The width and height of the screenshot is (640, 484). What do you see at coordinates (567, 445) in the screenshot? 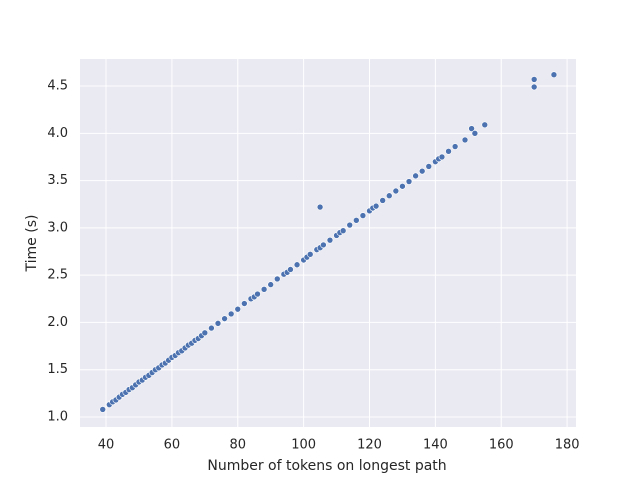
I see `x-tick-label: 180` at bounding box center [567, 445].